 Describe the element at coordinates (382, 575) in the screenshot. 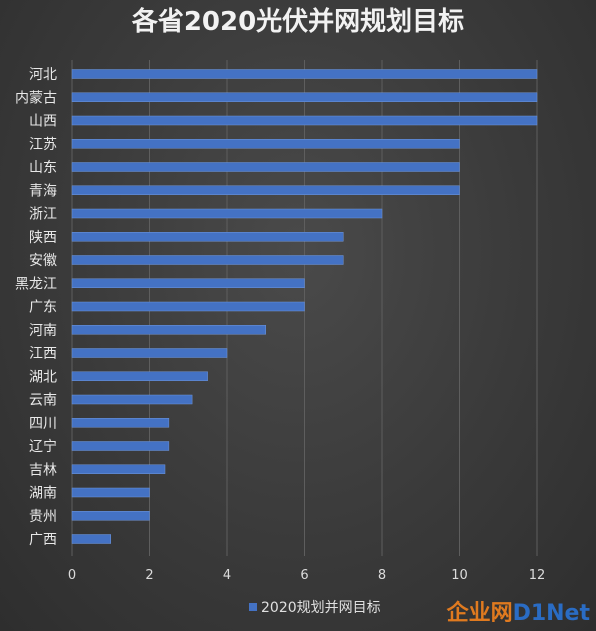

I see `x-tick-label: 8` at that location.